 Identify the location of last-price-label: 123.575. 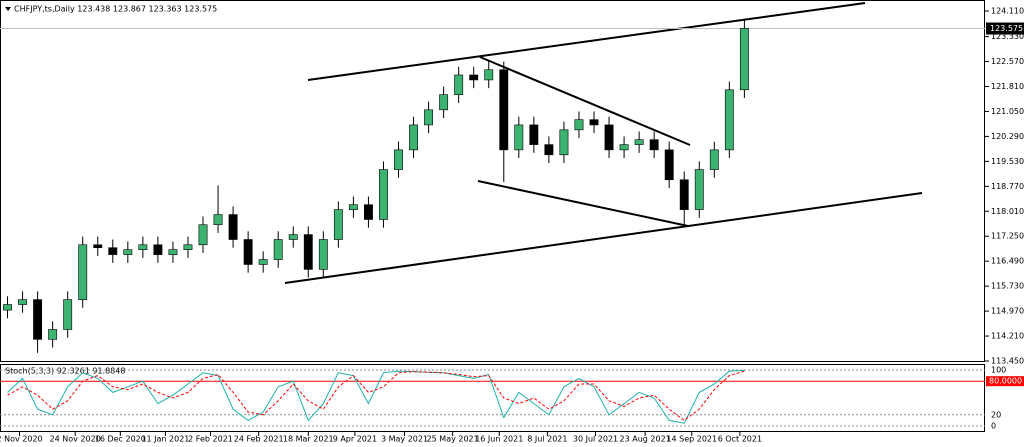
(1006, 28).